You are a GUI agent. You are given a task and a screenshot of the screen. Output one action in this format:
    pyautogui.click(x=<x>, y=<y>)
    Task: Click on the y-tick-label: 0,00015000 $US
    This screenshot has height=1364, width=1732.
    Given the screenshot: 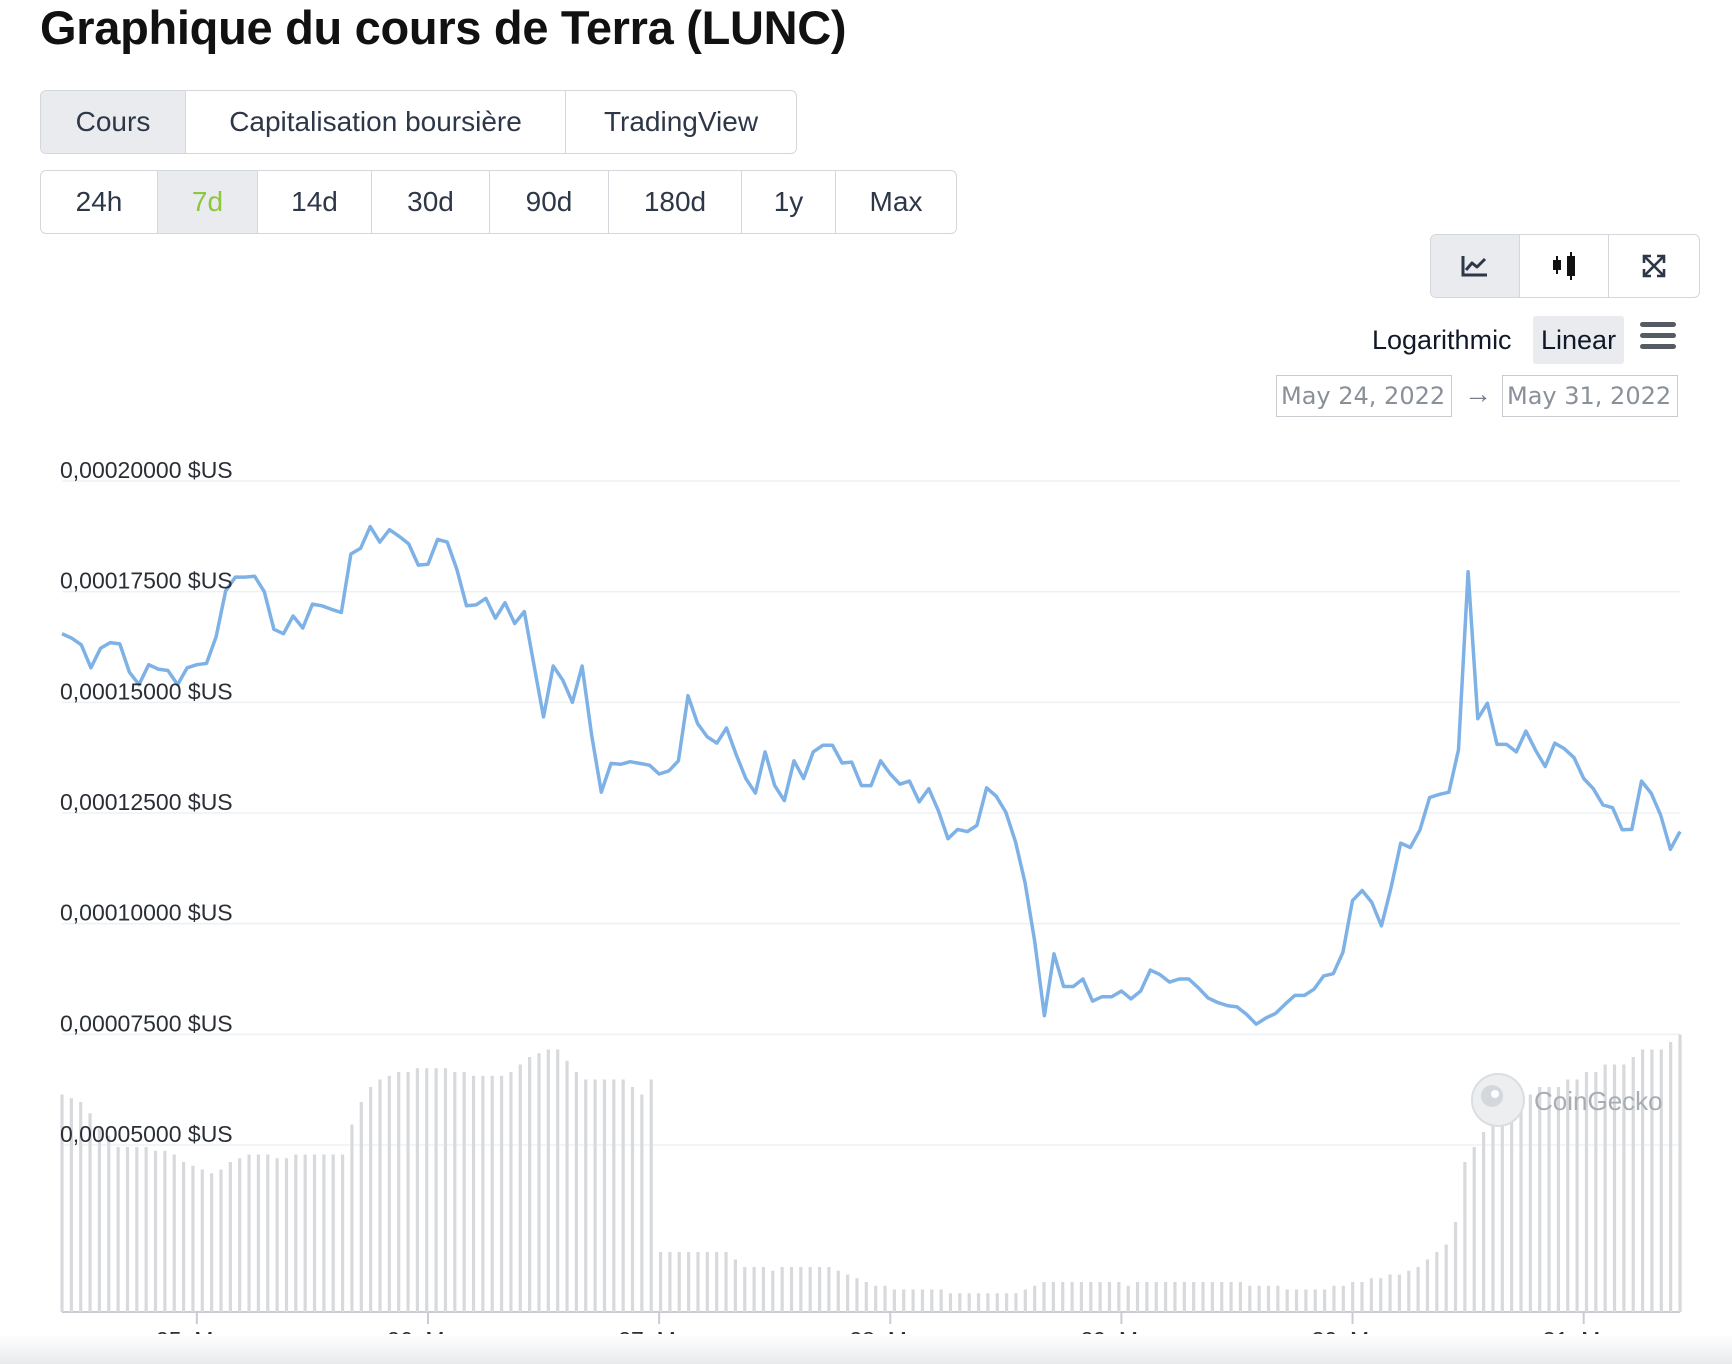 What is the action you would take?
    pyautogui.click(x=146, y=691)
    